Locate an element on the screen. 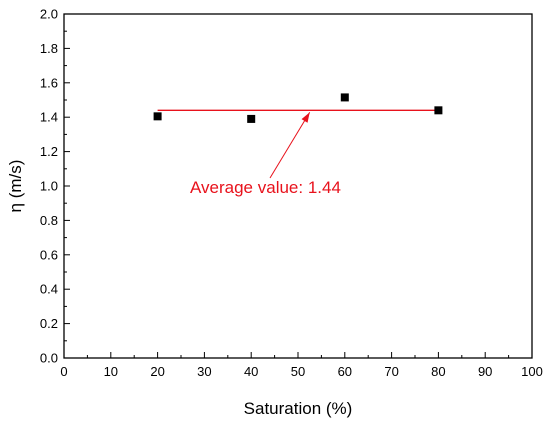  y-tick-label: 1.2 is located at coordinates (49, 151).